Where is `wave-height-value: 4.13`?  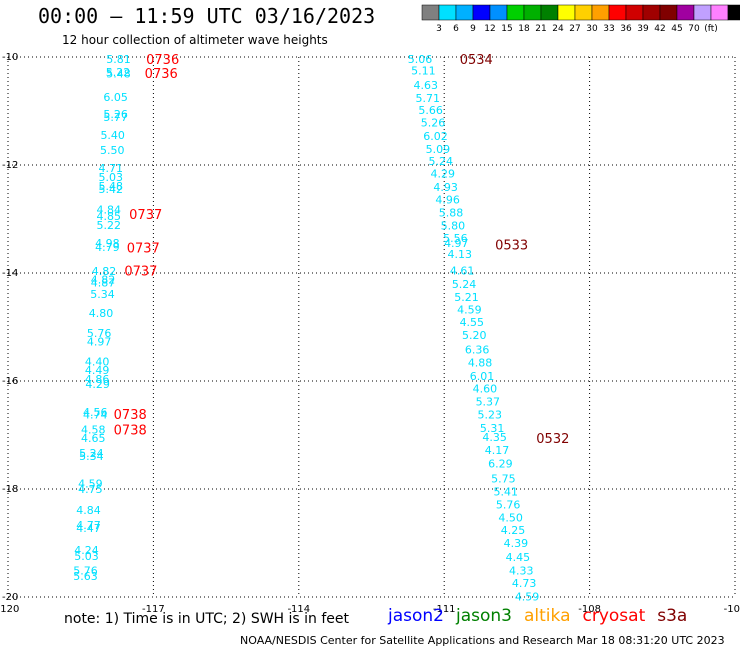 wave-height-value: 4.13 is located at coordinates (459, 254).